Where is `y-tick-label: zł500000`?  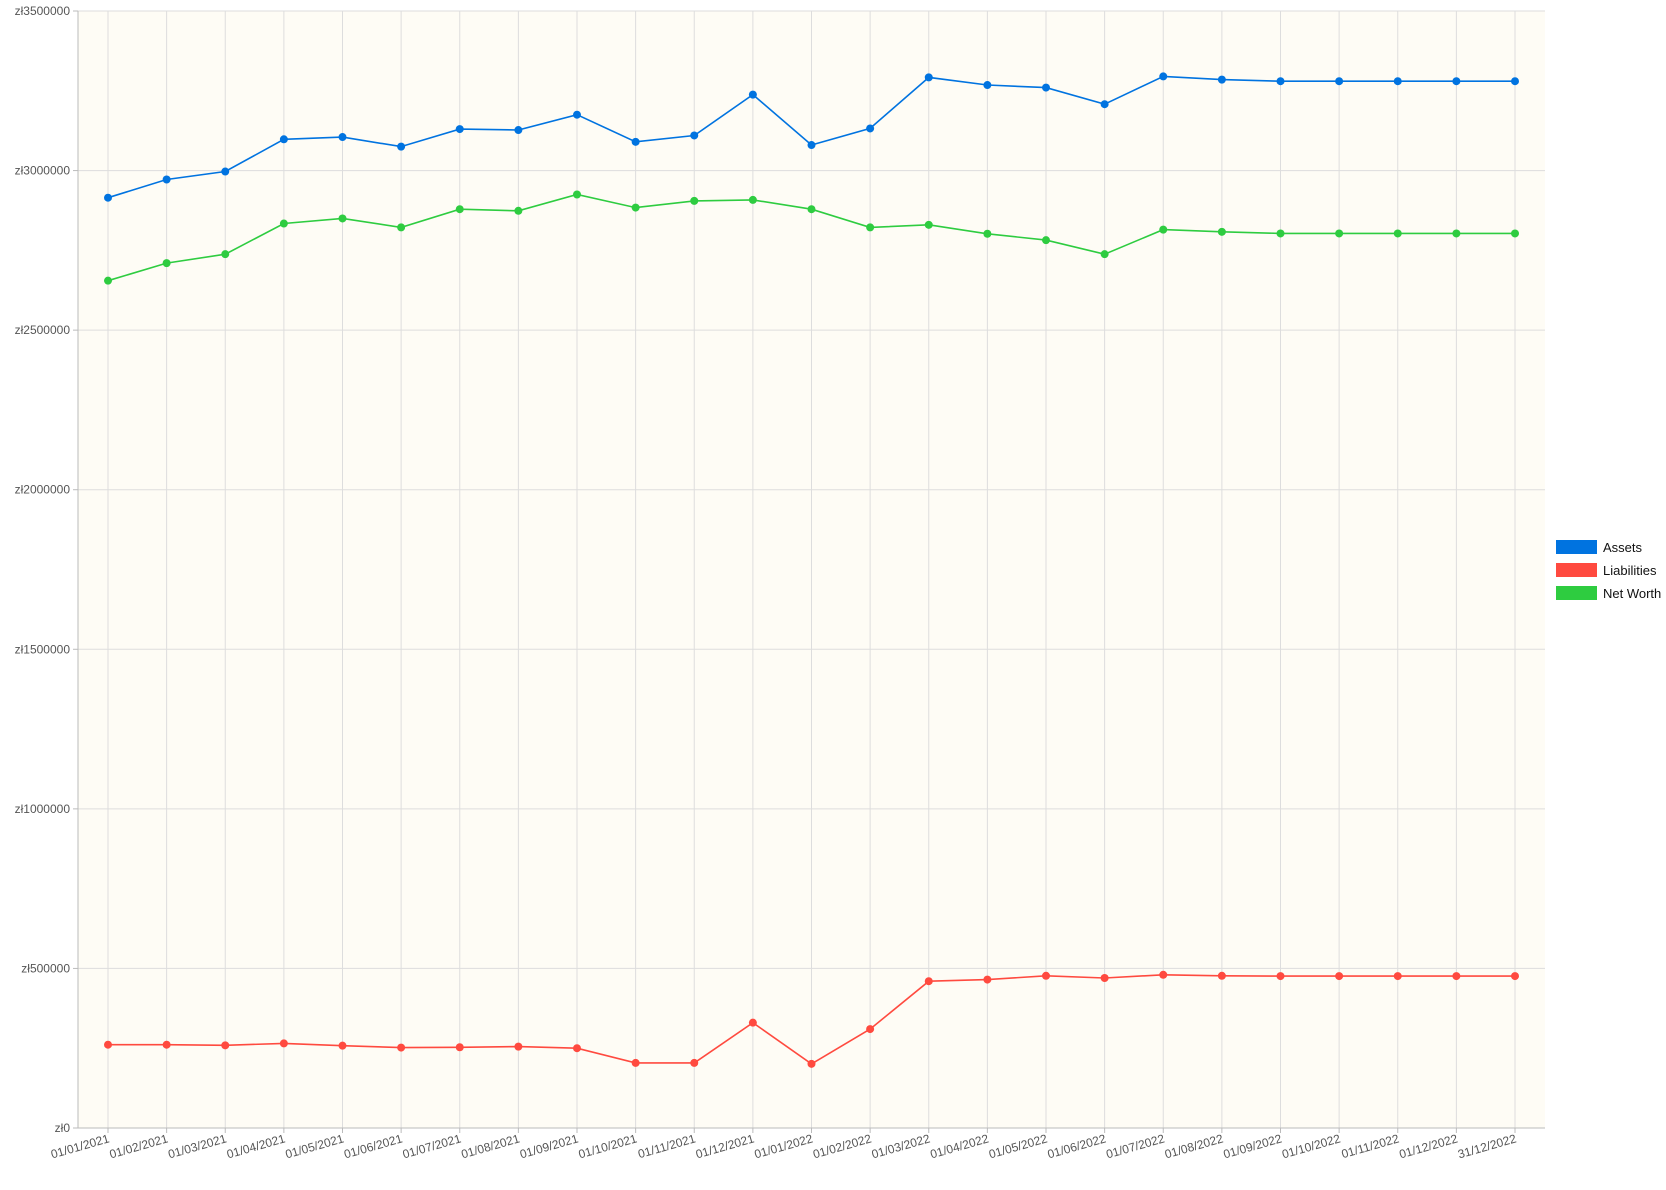
y-tick-label: zł500000 is located at coordinates (45, 968).